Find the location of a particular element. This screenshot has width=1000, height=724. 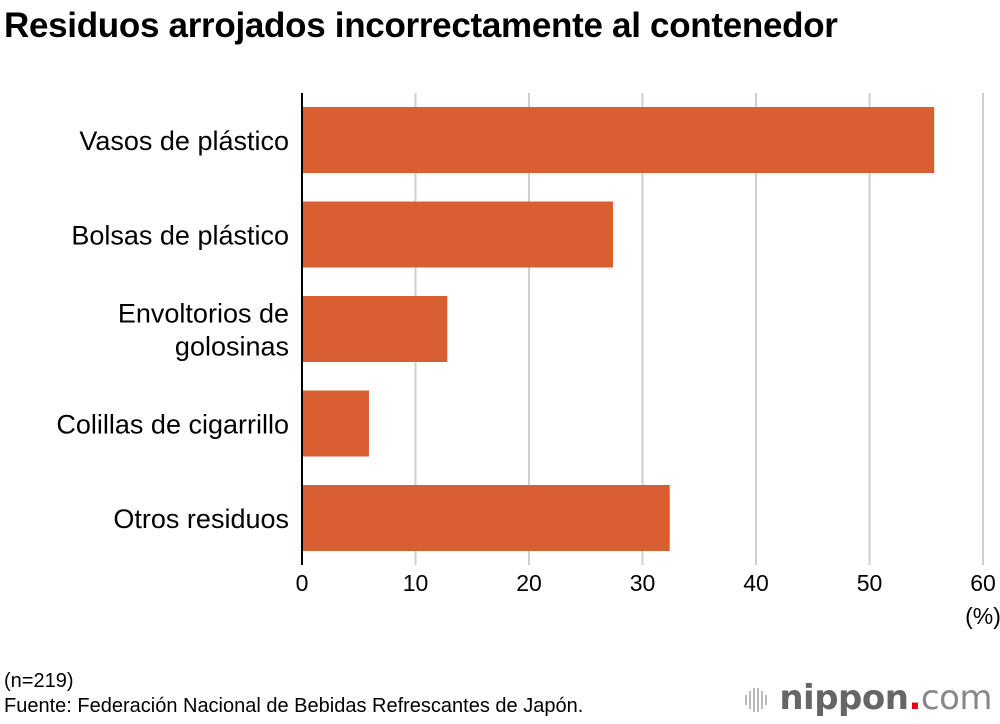

category-label: Colillas de cigarrillo is located at coordinates (172, 425).